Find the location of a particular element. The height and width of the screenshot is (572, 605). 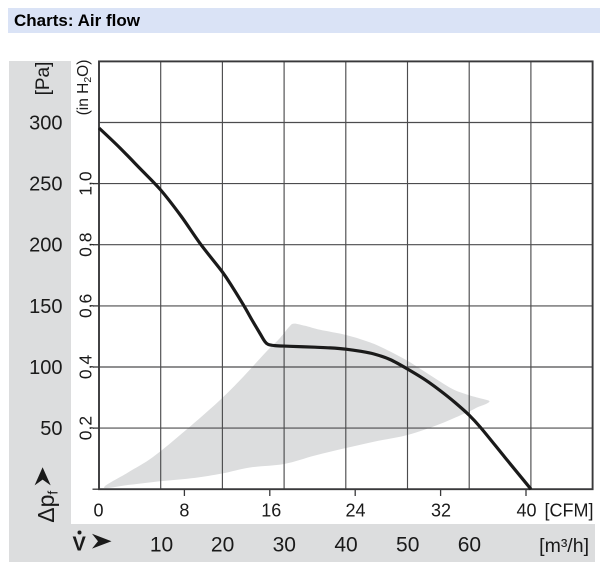

svg-text: 250 is located at coordinates (45, 185).